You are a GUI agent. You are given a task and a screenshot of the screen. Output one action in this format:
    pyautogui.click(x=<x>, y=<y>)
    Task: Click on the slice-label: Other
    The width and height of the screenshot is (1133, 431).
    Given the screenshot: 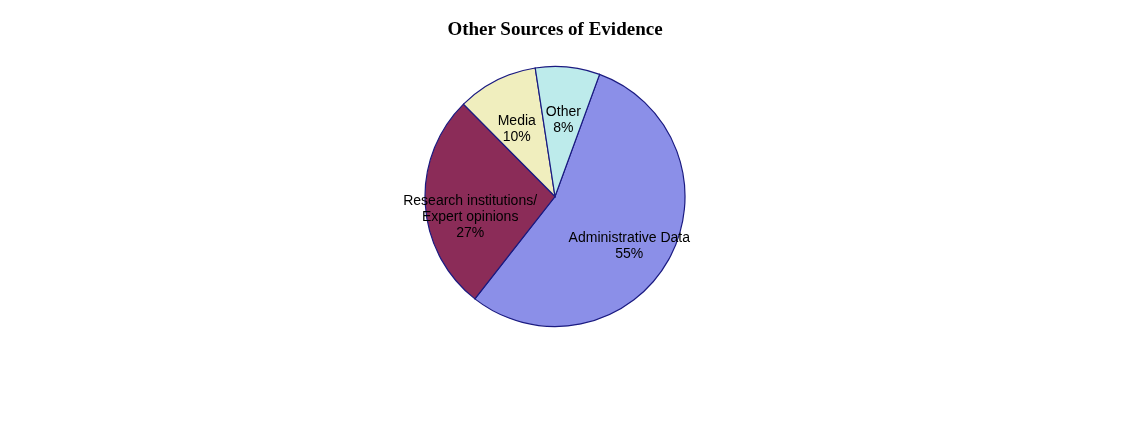 What is the action you would take?
    pyautogui.click(x=563, y=110)
    